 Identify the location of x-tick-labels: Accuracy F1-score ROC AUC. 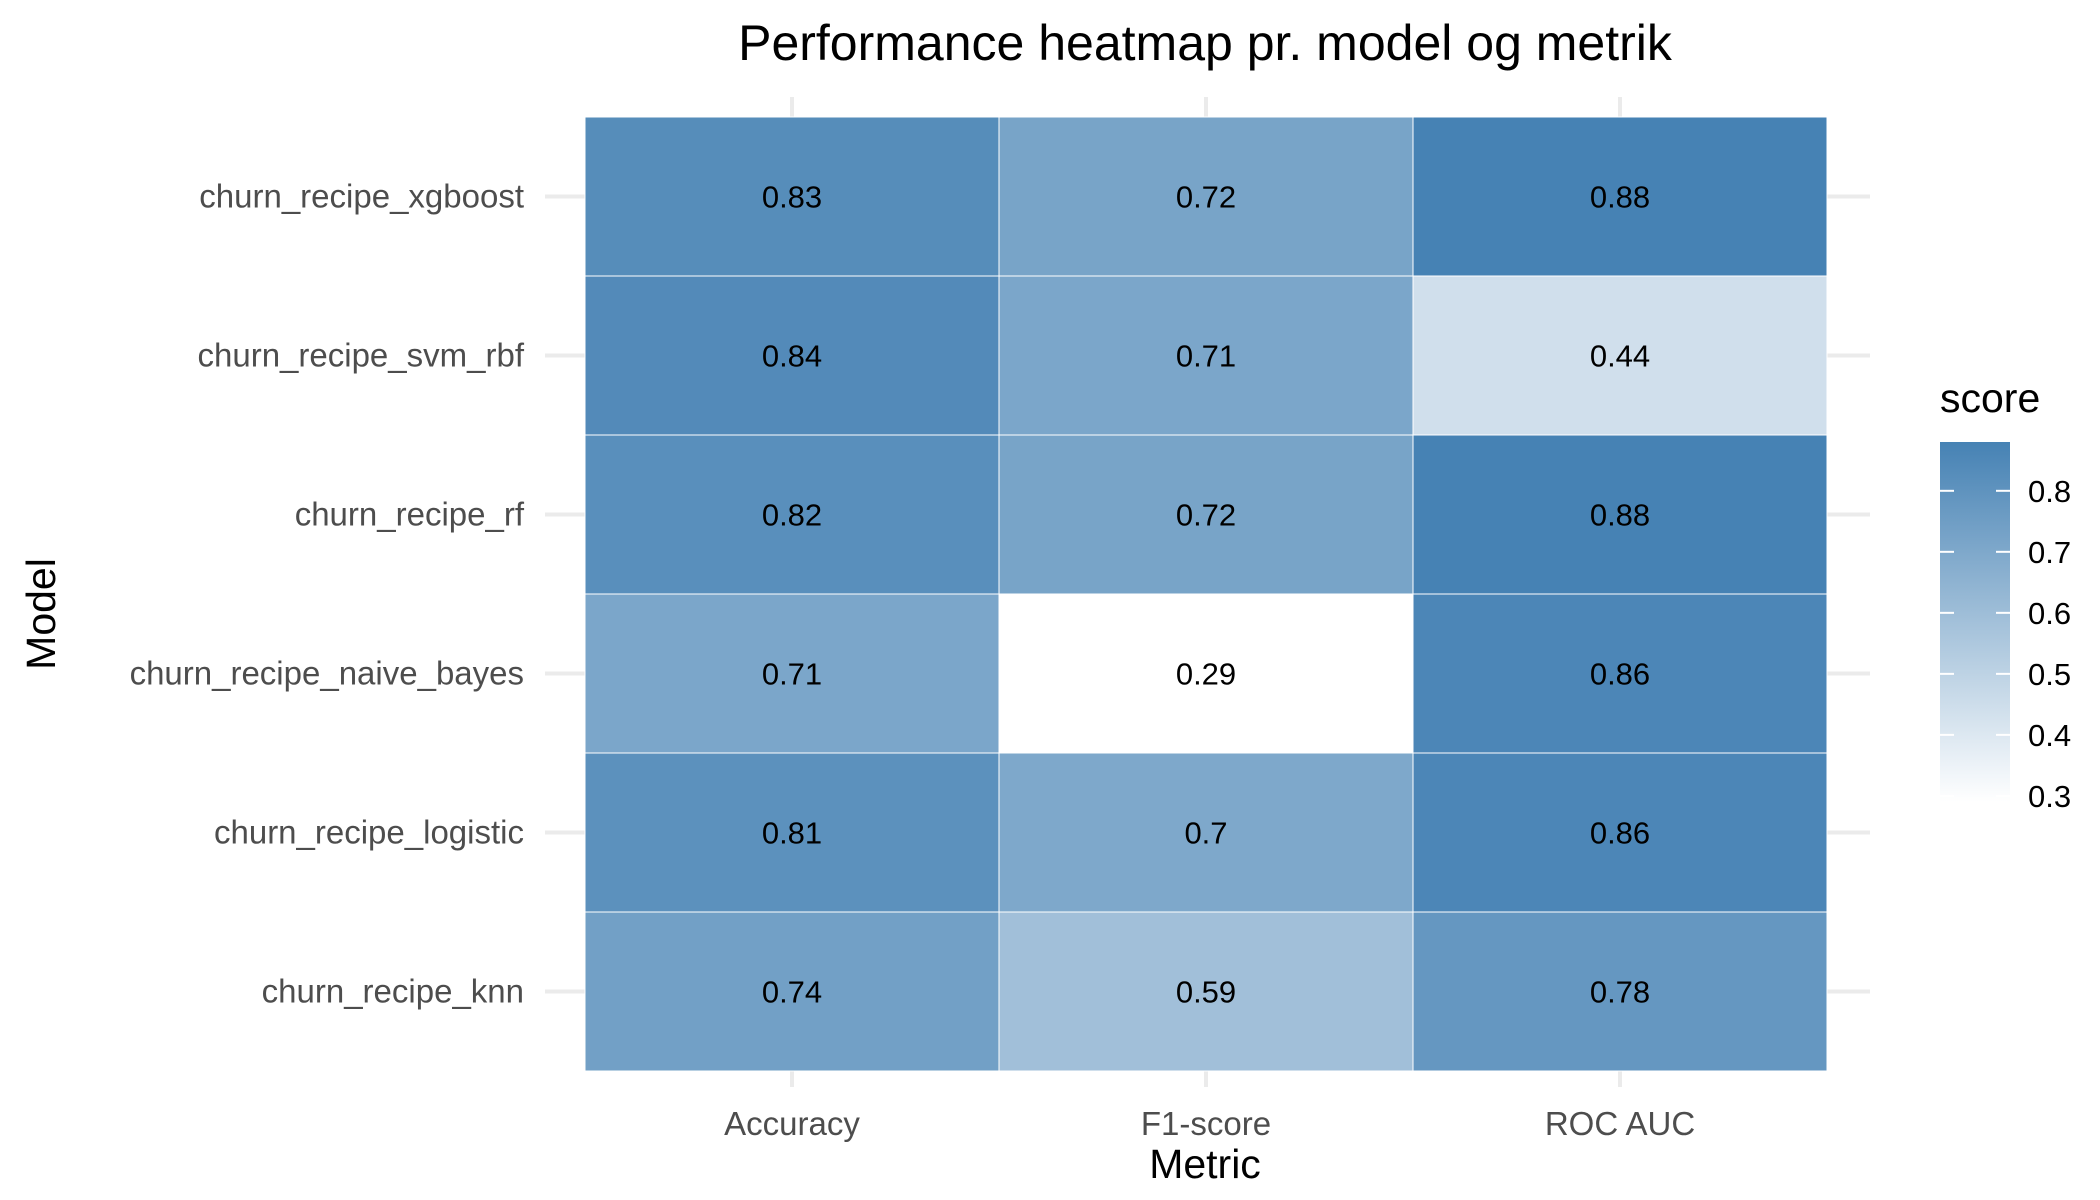
(1209, 1123).